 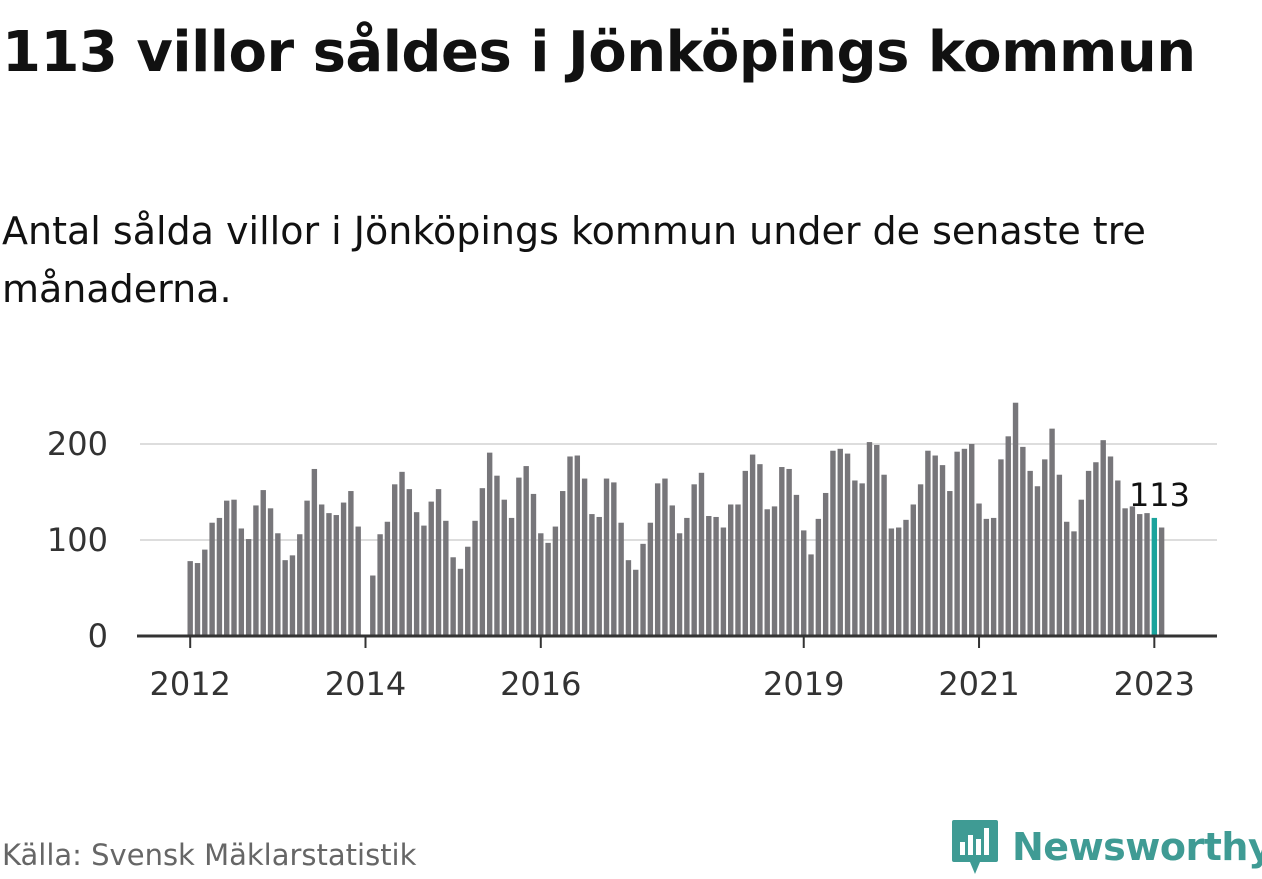 I want to click on gridlines, so click(x=678, y=492).